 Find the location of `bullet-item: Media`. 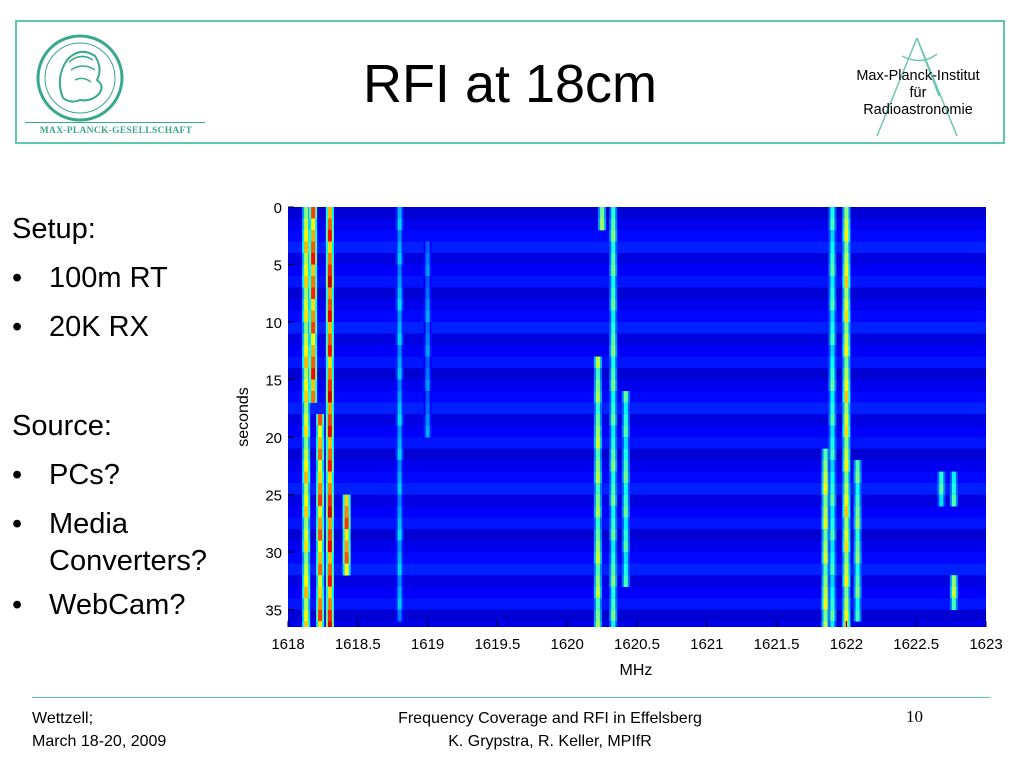

bullet-item: Media is located at coordinates (109, 524).